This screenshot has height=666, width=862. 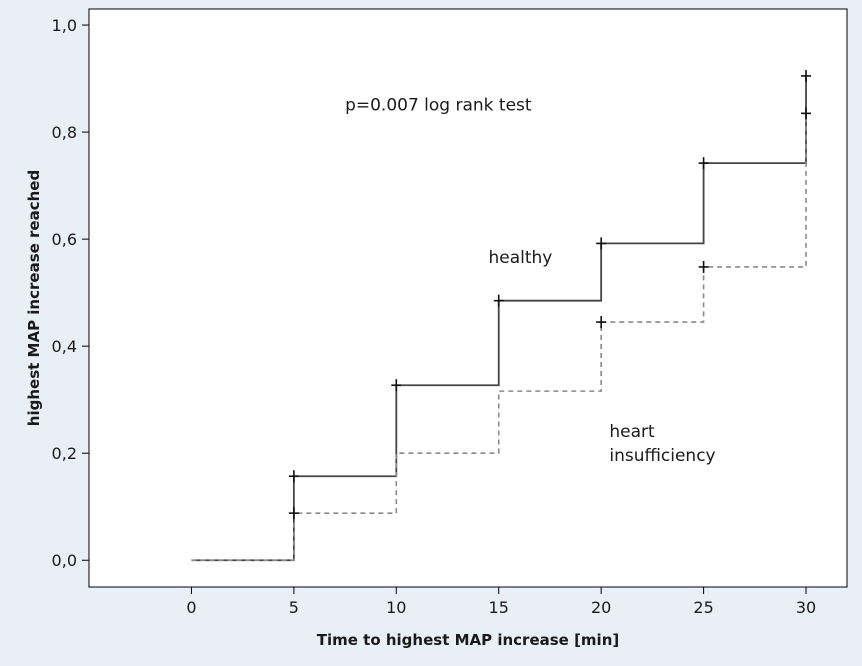 I want to click on annotation-label: p=0.007 log rank test, so click(x=438, y=106).